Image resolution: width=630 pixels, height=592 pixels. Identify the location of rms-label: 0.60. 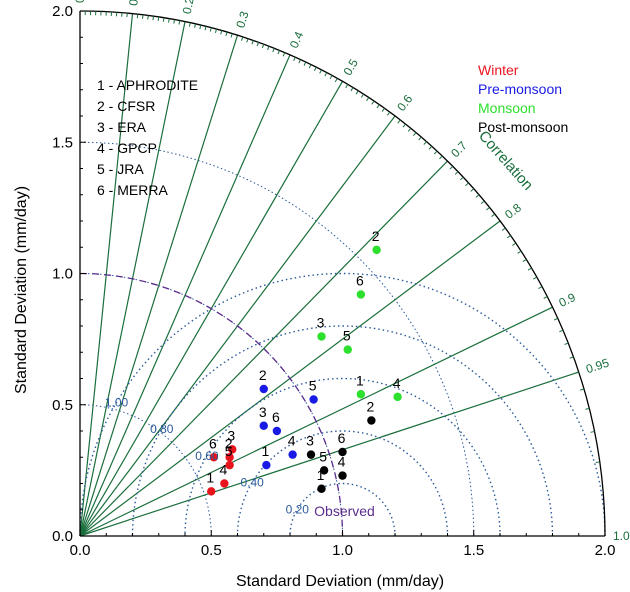
(207, 456).